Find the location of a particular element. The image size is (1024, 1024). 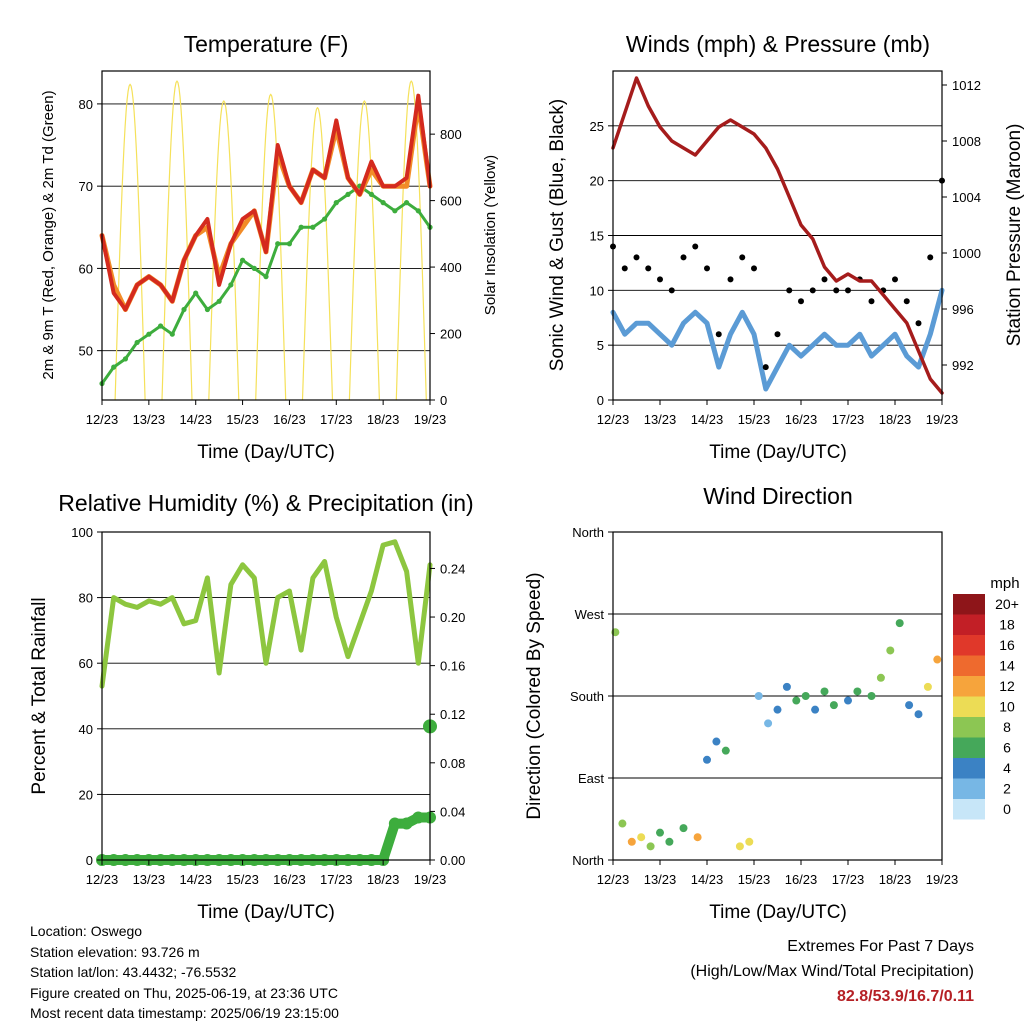

direction-ylabel: Direction (Colored By Speed) is located at coordinates (534, 695).